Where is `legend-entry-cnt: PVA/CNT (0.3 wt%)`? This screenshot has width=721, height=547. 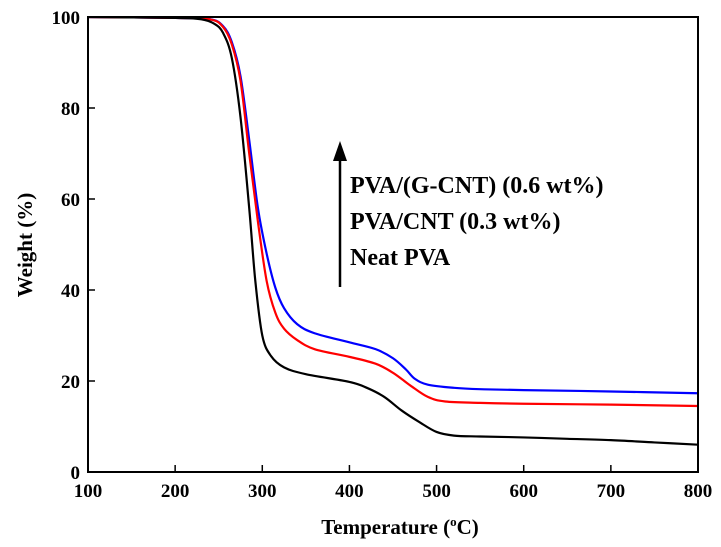
legend-entry-cnt: PVA/CNT (0.3 wt%) is located at coordinates (455, 222).